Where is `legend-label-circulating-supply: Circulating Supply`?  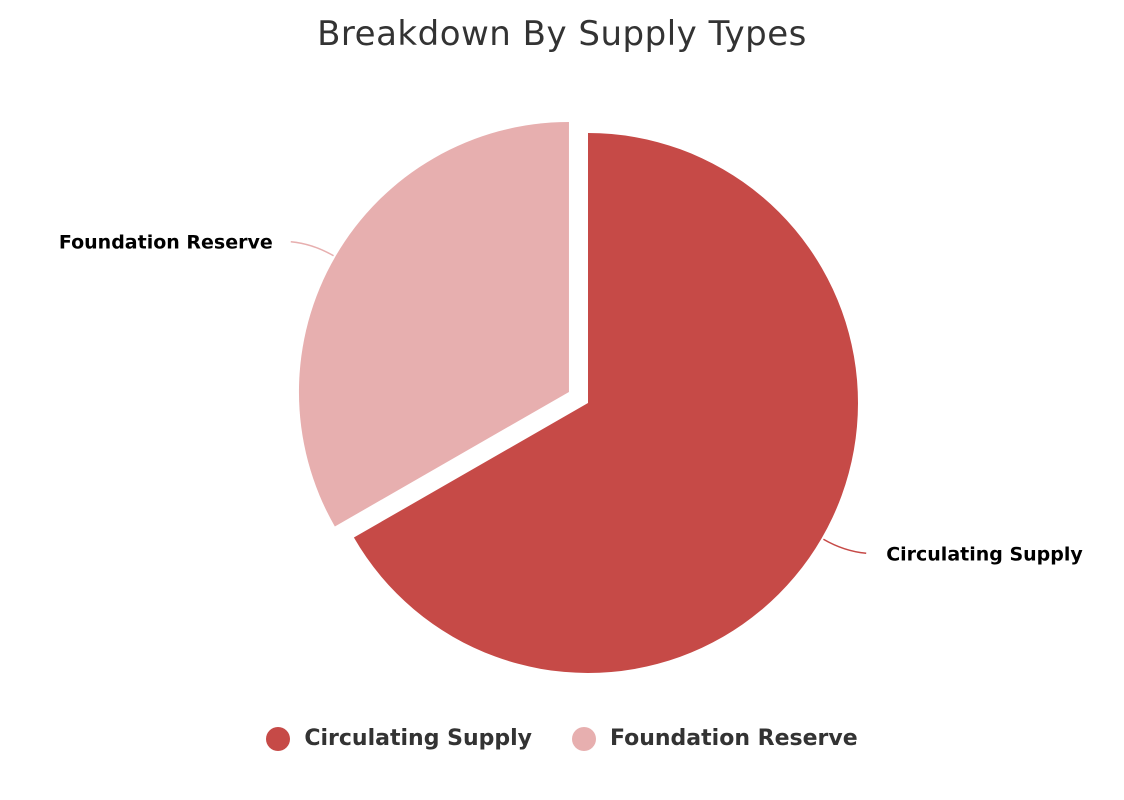 legend-label-circulating-supply: Circulating Supply is located at coordinates (418, 738).